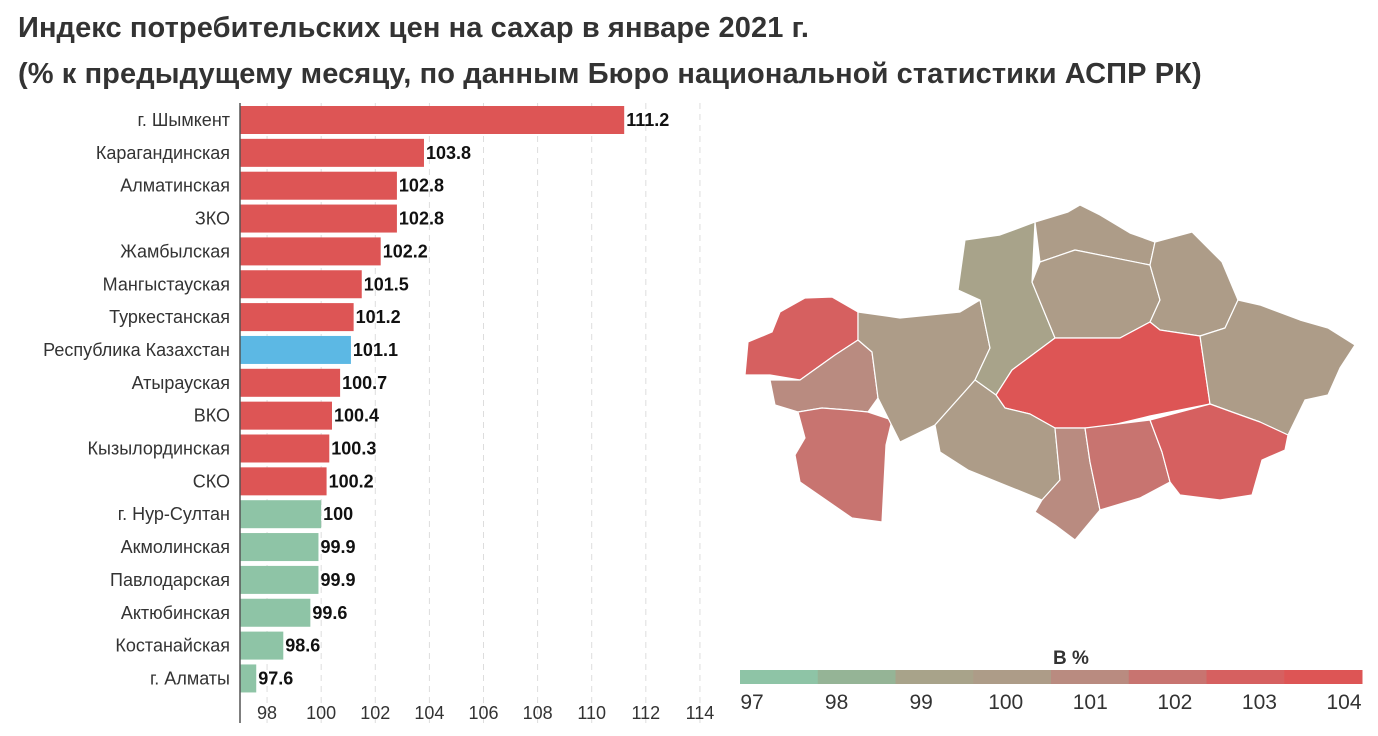 The width and height of the screenshot is (1378, 736). I want to click on legend-tick-label: 100, so click(1005, 702).